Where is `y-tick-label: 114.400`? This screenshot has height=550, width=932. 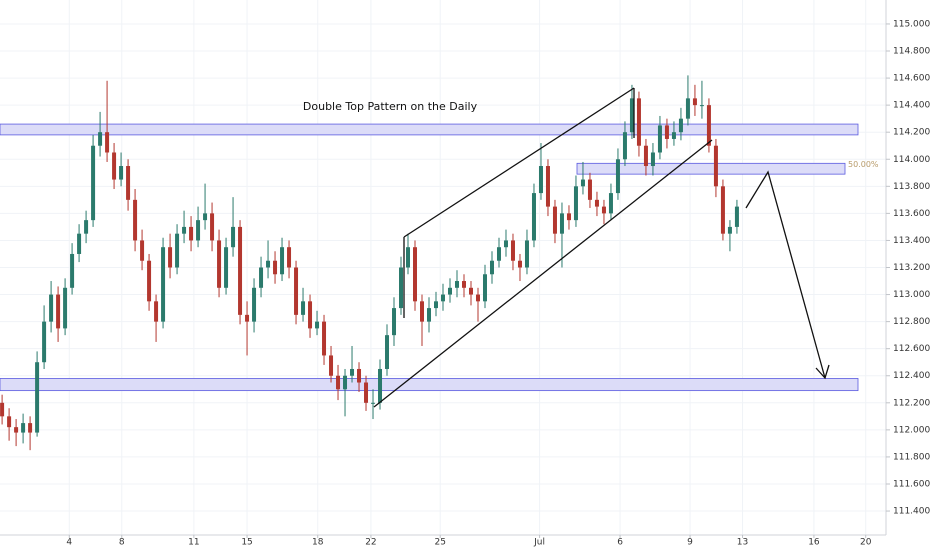
y-tick-label: 114.400 is located at coordinates (911, 106).